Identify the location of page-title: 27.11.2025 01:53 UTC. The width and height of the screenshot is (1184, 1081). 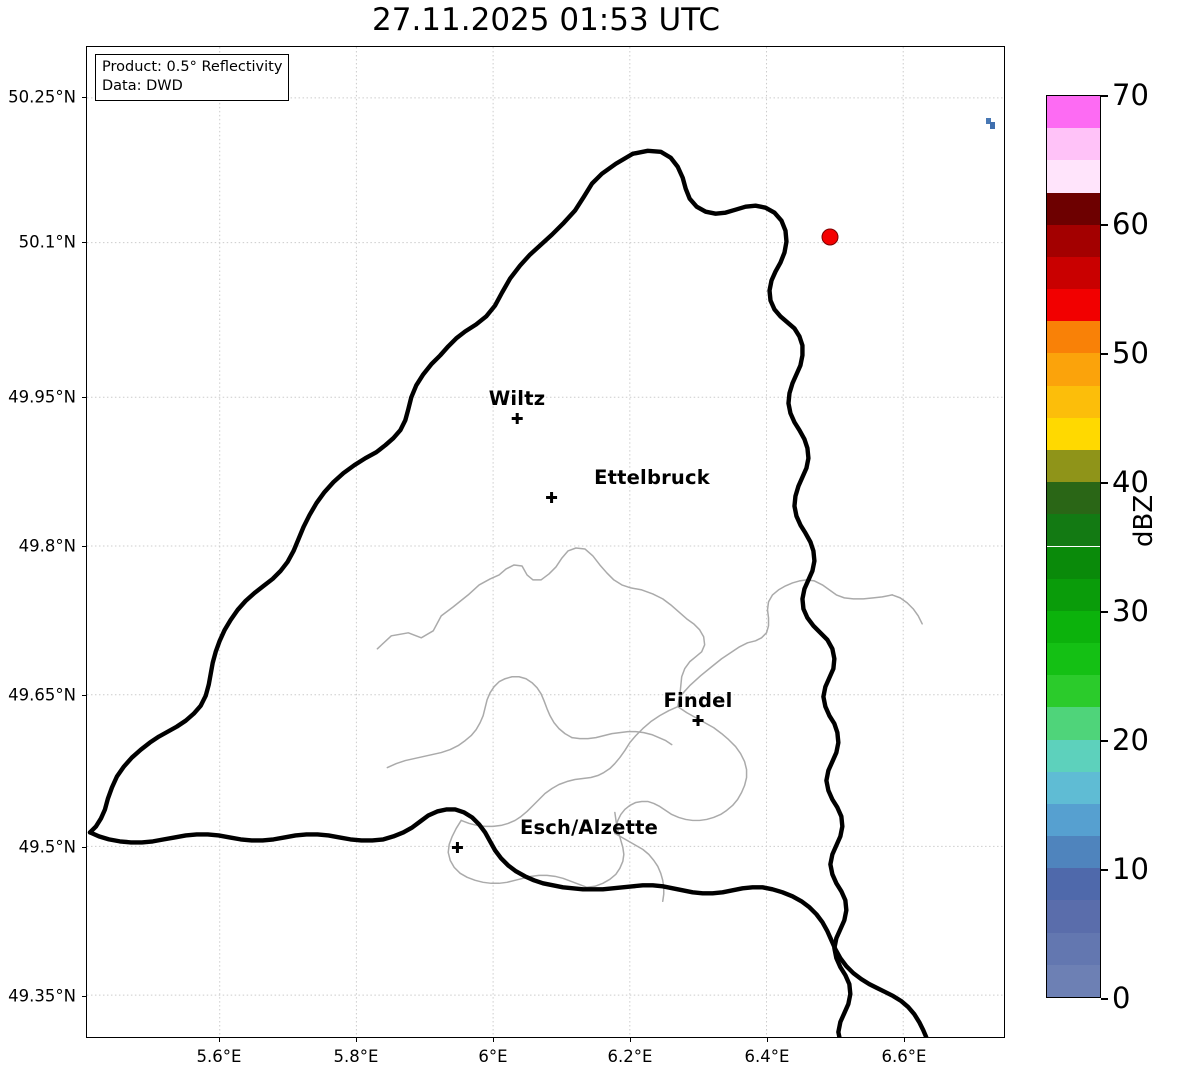
(546, 20).